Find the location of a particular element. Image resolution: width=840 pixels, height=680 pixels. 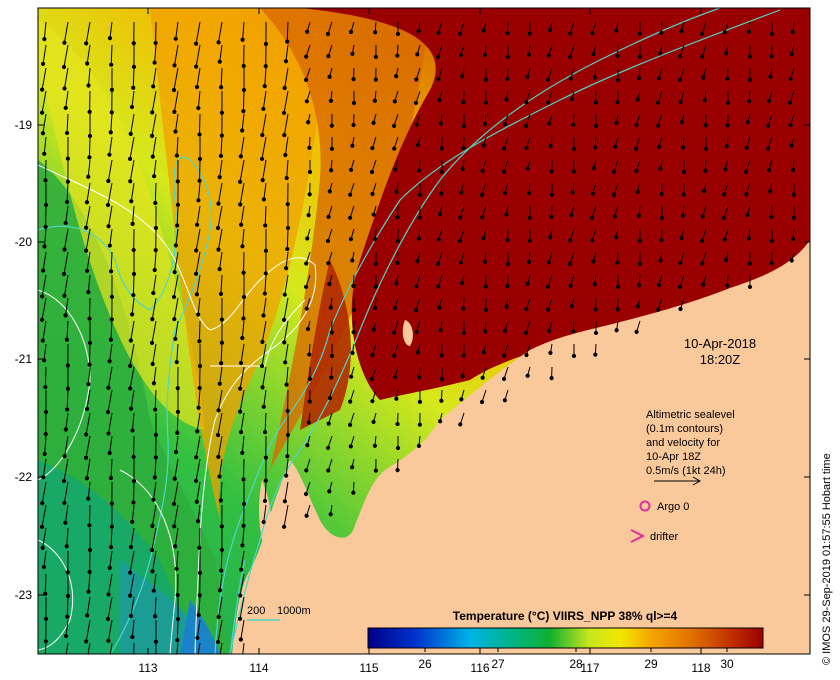

y-tick-label: -20 is located at coordinates (24, 242).